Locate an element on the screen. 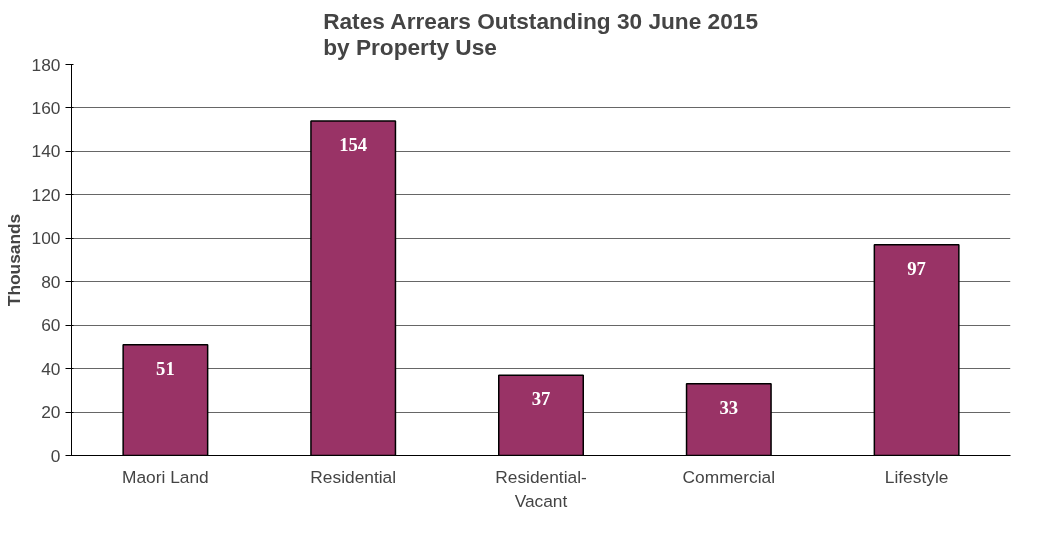 This screenshot has width=1043, height=534. y-tick-label: 180 is located at coordinates (46, 64).